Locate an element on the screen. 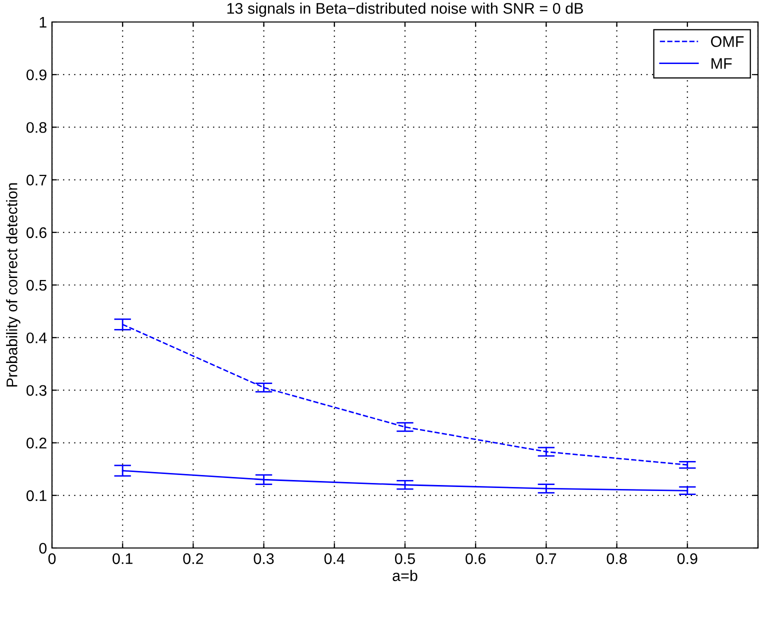 Image resolution: width=764 pixels, height=629 pixels. y-tick-label: 0.2 is located at coordinates (36, 443).